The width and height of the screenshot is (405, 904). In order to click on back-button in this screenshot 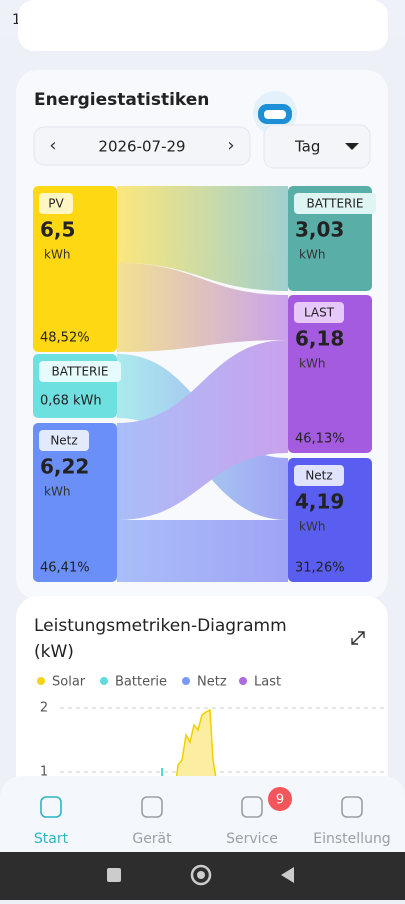, I will do `click(287, 875)`.